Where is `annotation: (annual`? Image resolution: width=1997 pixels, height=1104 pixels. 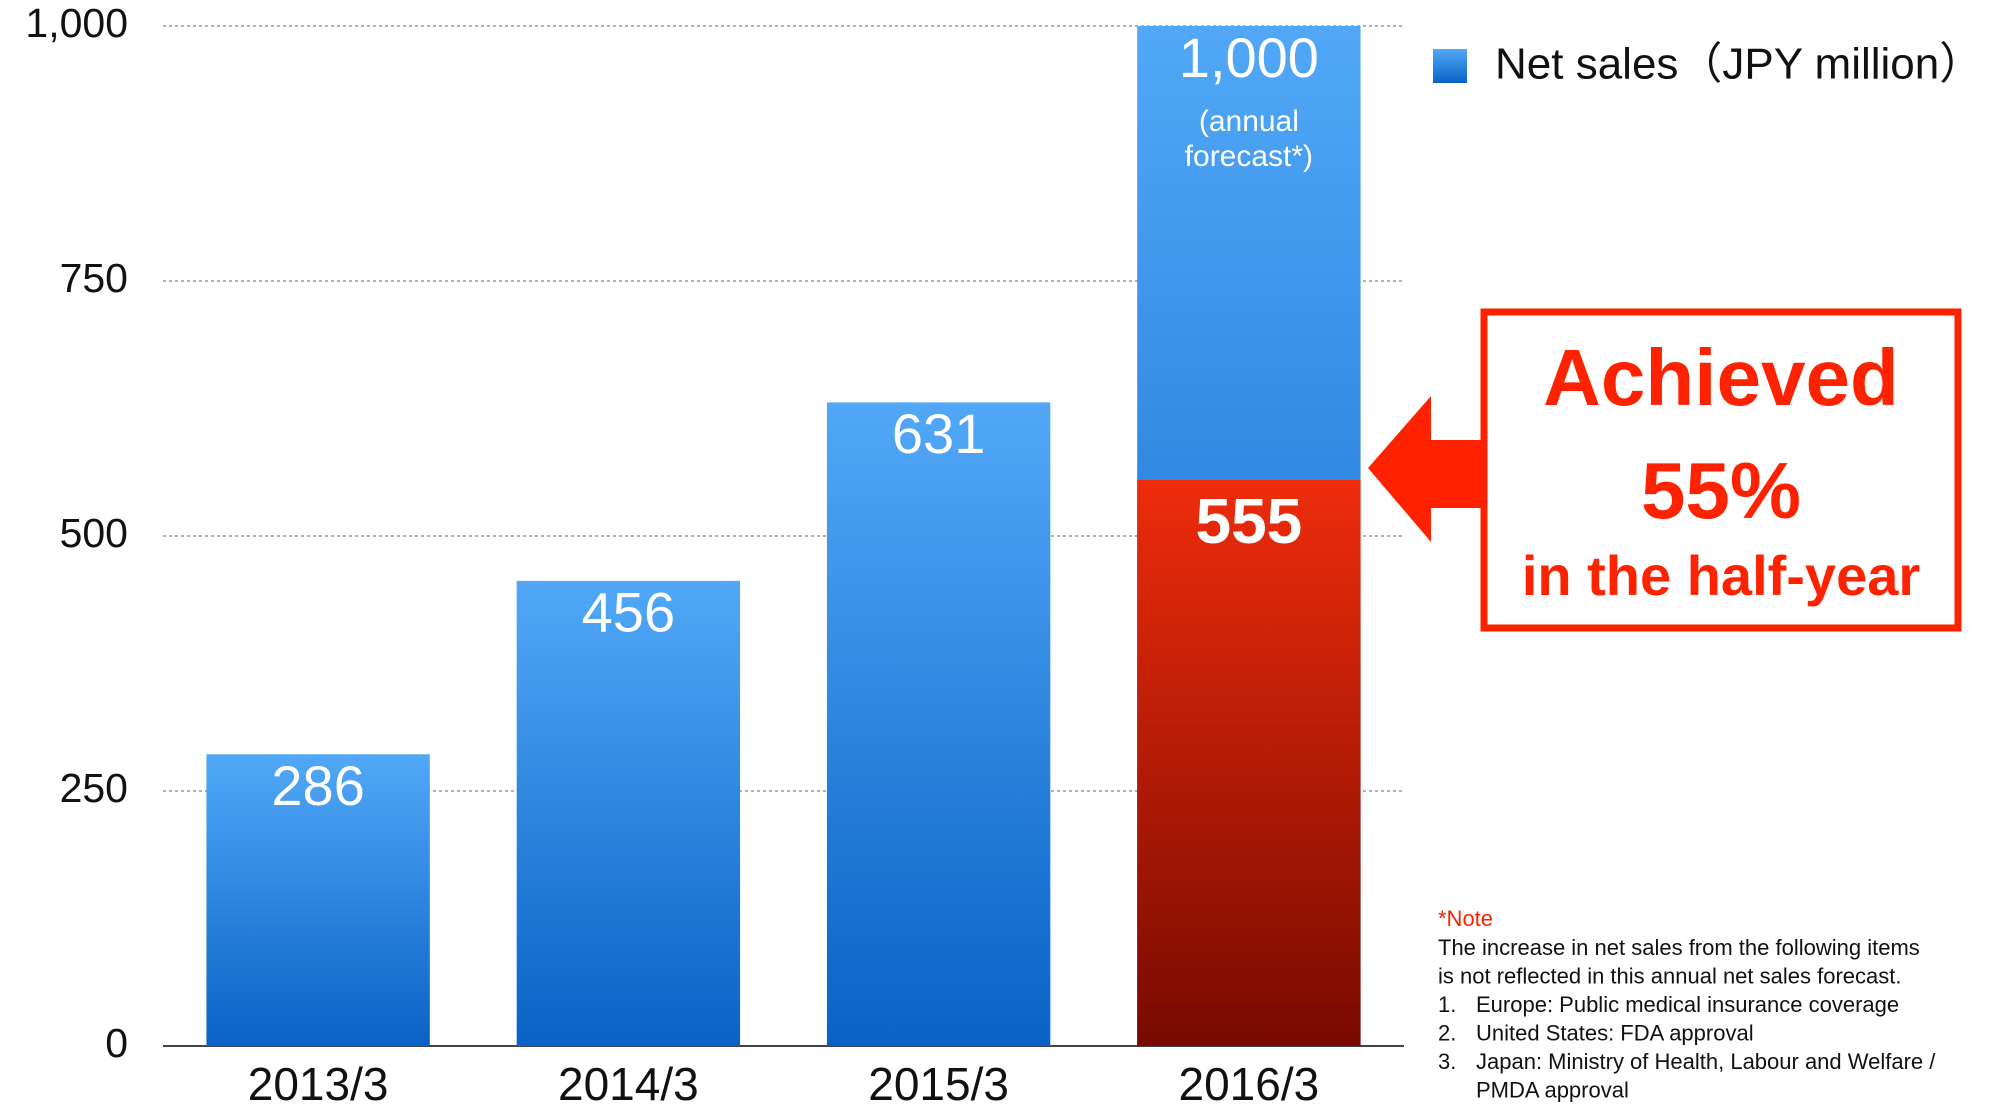 annotation: (annual is located at coordinates (1249, 121).